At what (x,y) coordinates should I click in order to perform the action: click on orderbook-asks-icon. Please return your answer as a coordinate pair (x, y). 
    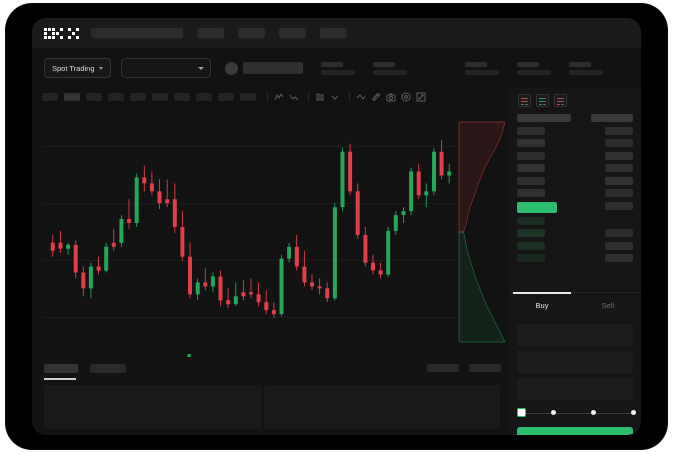
    Looking at the image, I should click on (560, 100).